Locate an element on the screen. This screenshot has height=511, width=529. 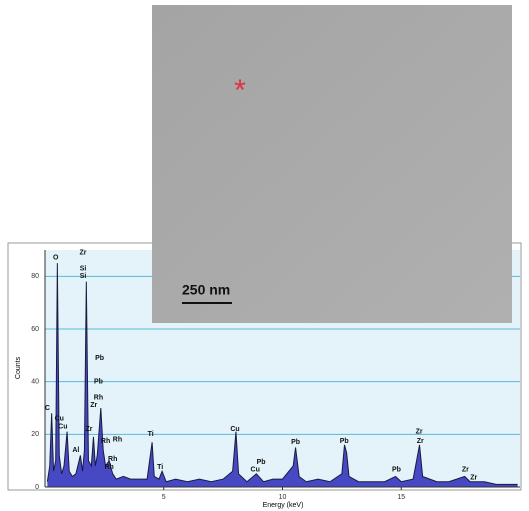
y-axis-label: Counts is located at coordinates (18, 367).